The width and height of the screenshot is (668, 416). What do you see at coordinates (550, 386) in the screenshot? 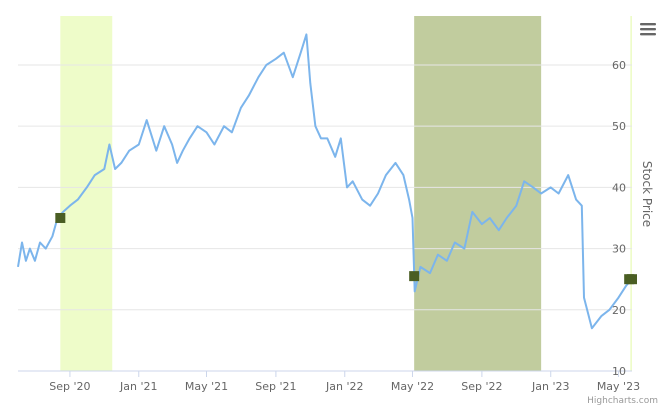
I see `x-tick-label-8: Jan '23` at bounding box center [550, 386].